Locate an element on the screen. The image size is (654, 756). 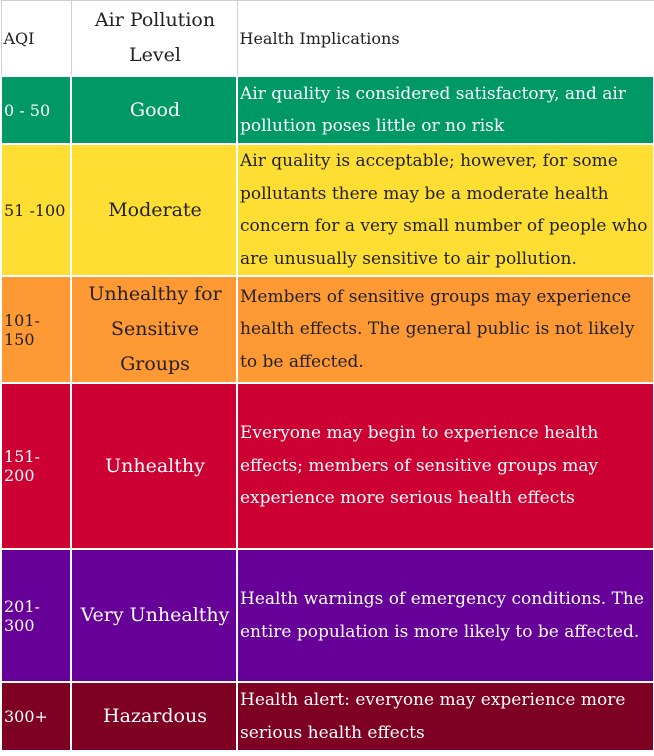
aqi-range-cell: 300+ is located at coordinates (36, 716).